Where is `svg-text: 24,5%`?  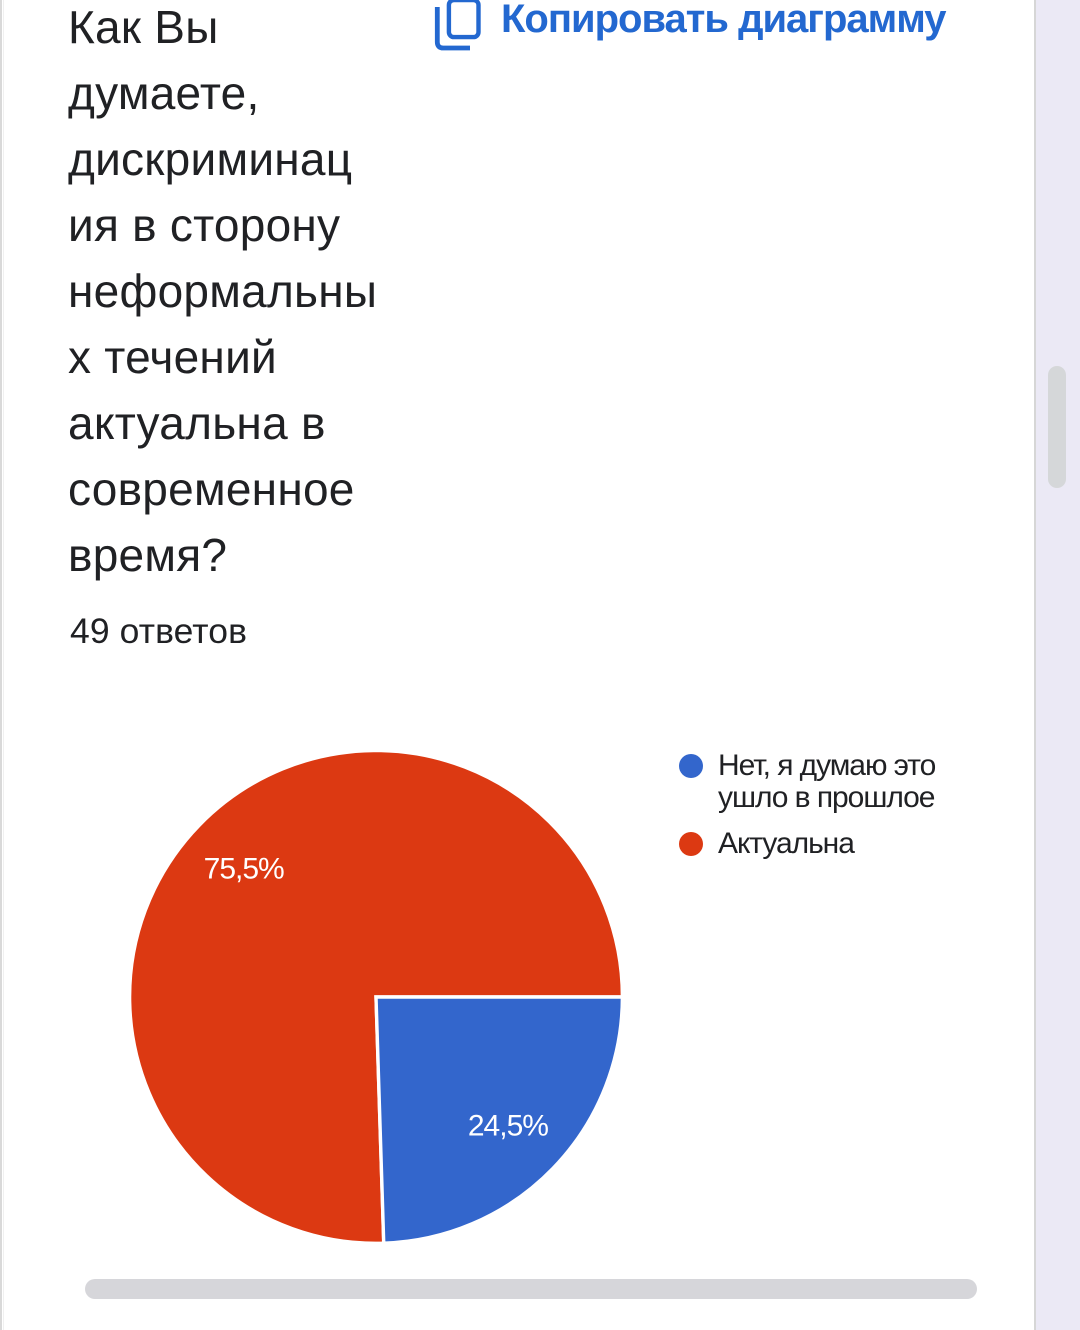
svg-text: 24,5% is located at coordinates (508, 1126).